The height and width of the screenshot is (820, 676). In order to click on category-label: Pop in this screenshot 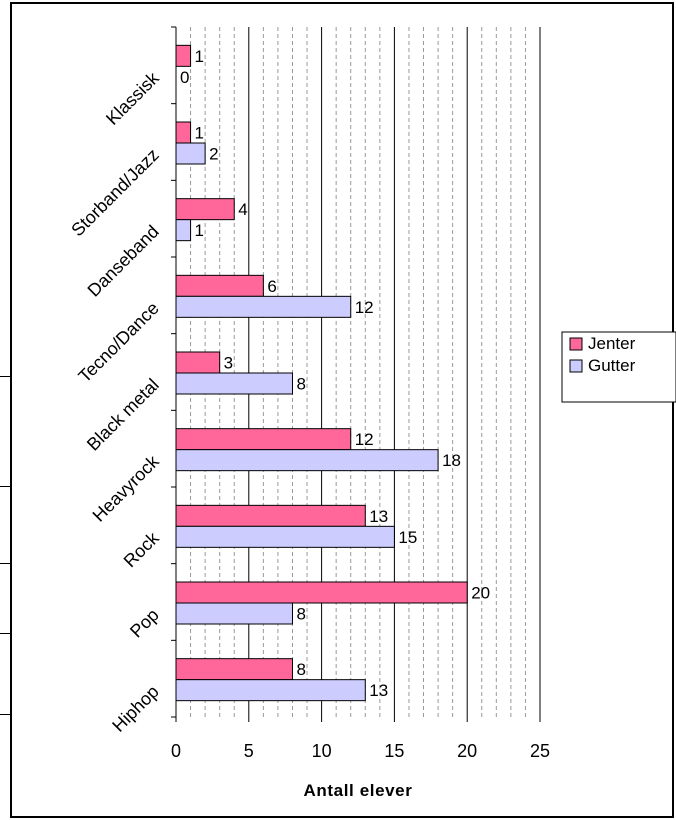, I will do `click(144, 623)`.